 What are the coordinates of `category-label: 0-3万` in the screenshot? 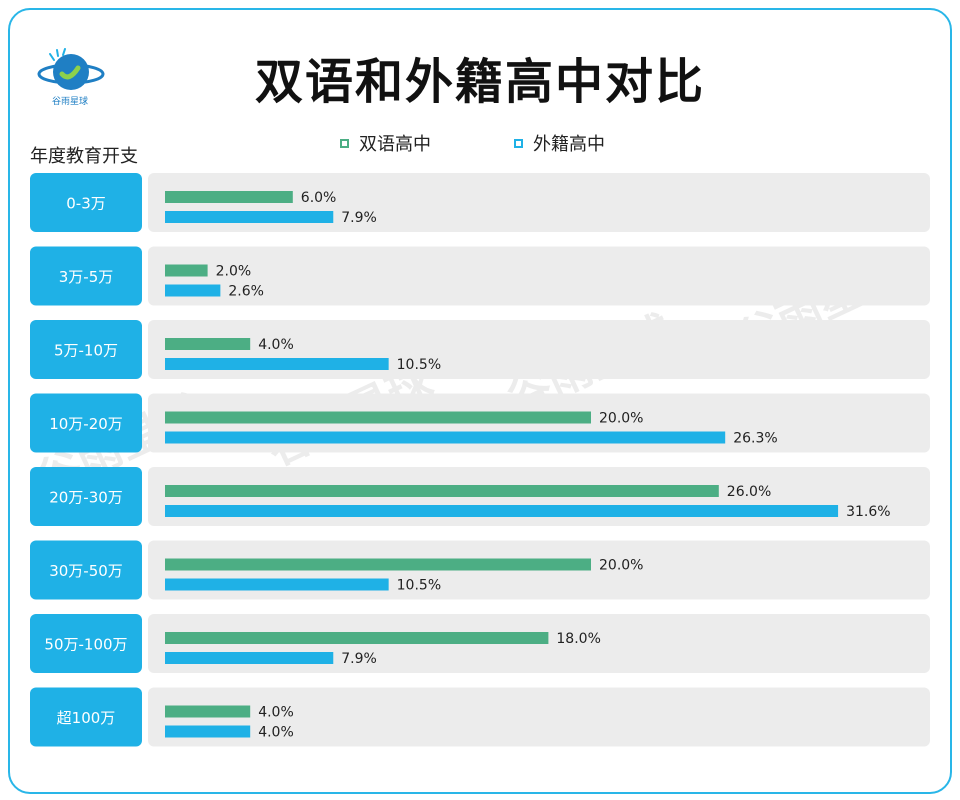 It's located at (86, 204).